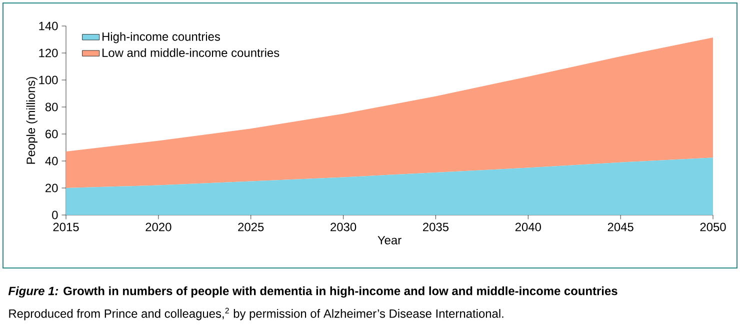  I want to click on y-tick-label: 60, so click(52, 134).